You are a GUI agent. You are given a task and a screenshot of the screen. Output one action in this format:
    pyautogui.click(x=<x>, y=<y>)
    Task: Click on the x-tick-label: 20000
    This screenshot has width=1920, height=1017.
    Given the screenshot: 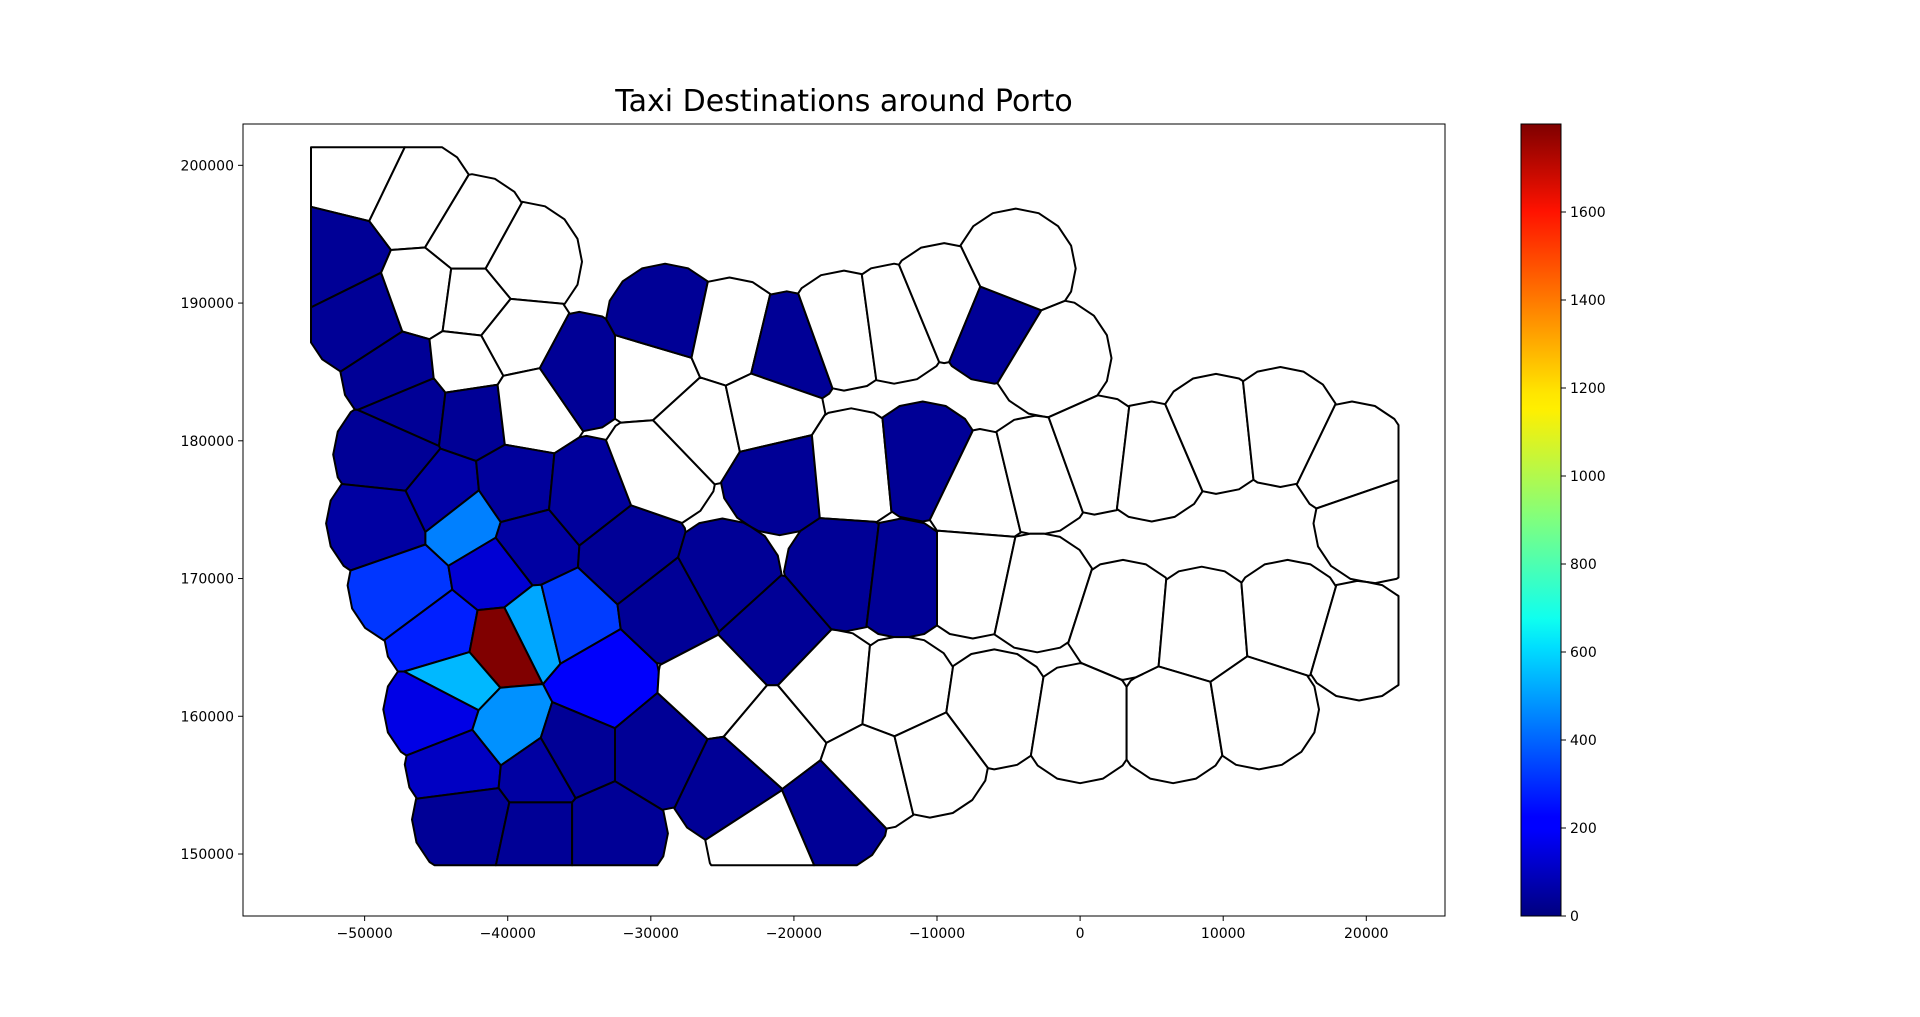 What is the action you would take?
    pyautogui.click(x=1366, y=934)
    